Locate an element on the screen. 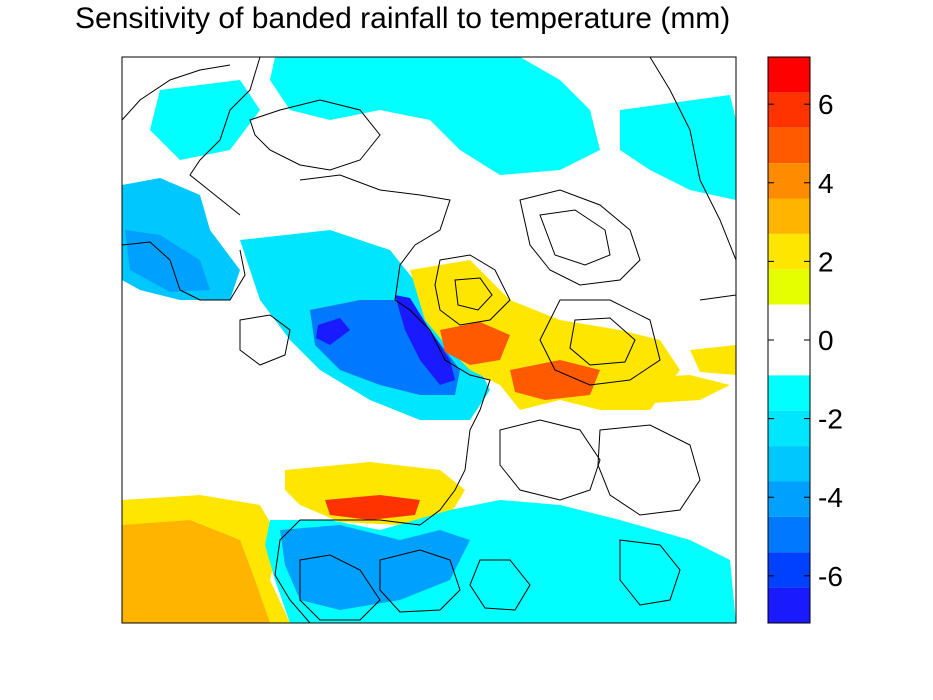 The height and width of the screenshot is (700, 933). colorbar-tick-label-4: -2 is located at coordinates (830, 419).